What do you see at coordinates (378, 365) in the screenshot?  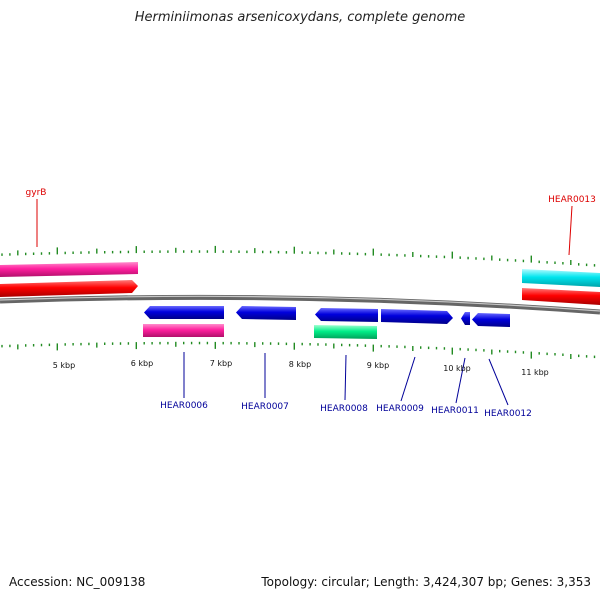 I see `kbp-label-9: 9 kbp` at bounding box center [378, 365].